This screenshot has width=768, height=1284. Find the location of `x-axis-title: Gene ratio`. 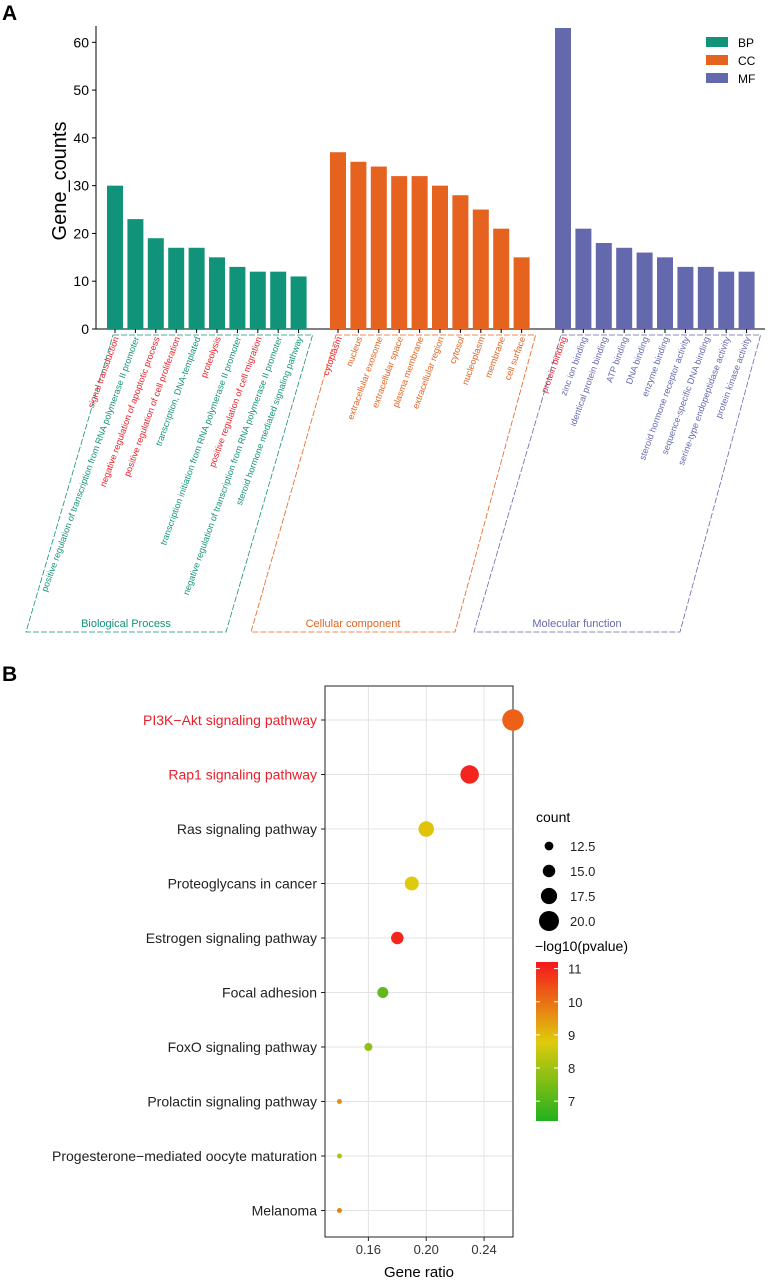

x-axis-title: Gene ratio is located at coordinates (419, 1272).